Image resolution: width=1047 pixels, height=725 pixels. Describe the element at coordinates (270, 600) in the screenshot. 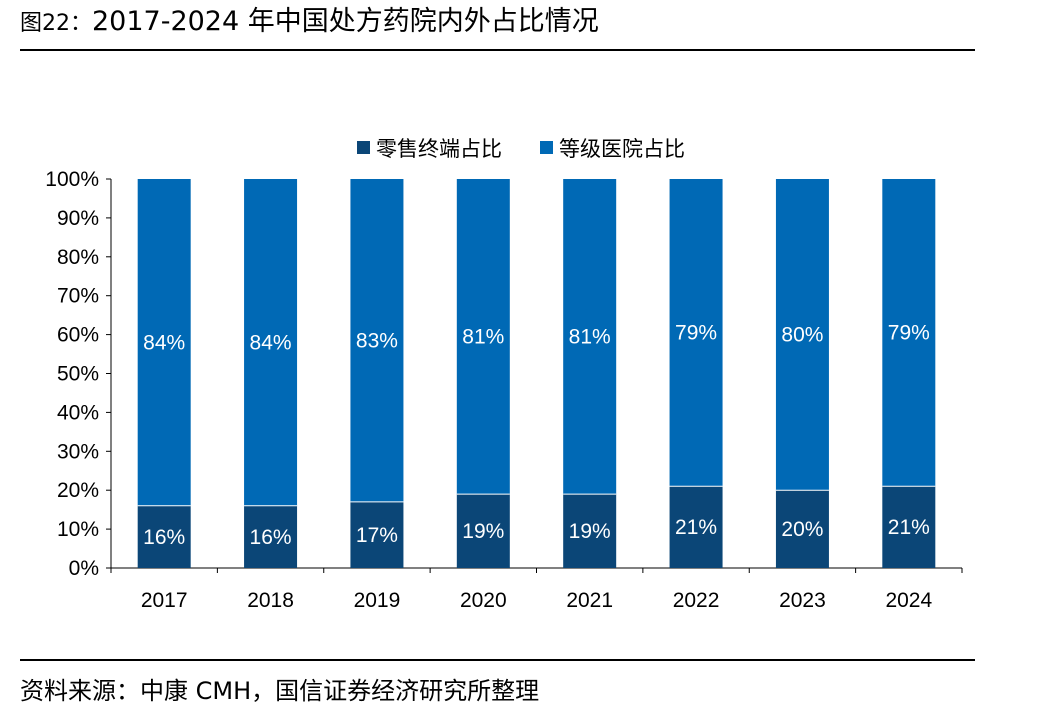

I see `x-tick-label: 2018` at that location.